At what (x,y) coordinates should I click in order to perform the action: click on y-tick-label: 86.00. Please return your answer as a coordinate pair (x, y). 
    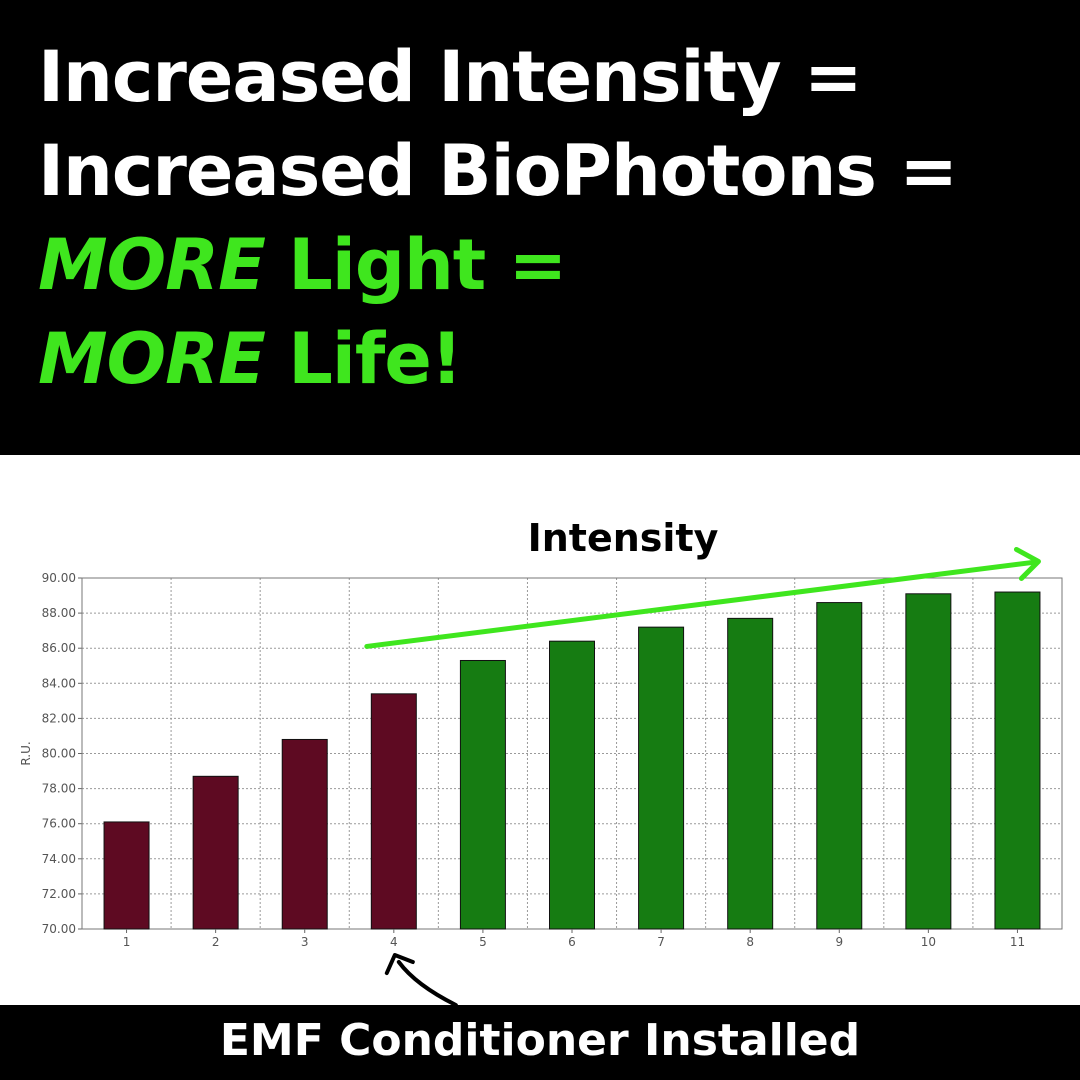
    Looking at the image, I should click on (59, 648).